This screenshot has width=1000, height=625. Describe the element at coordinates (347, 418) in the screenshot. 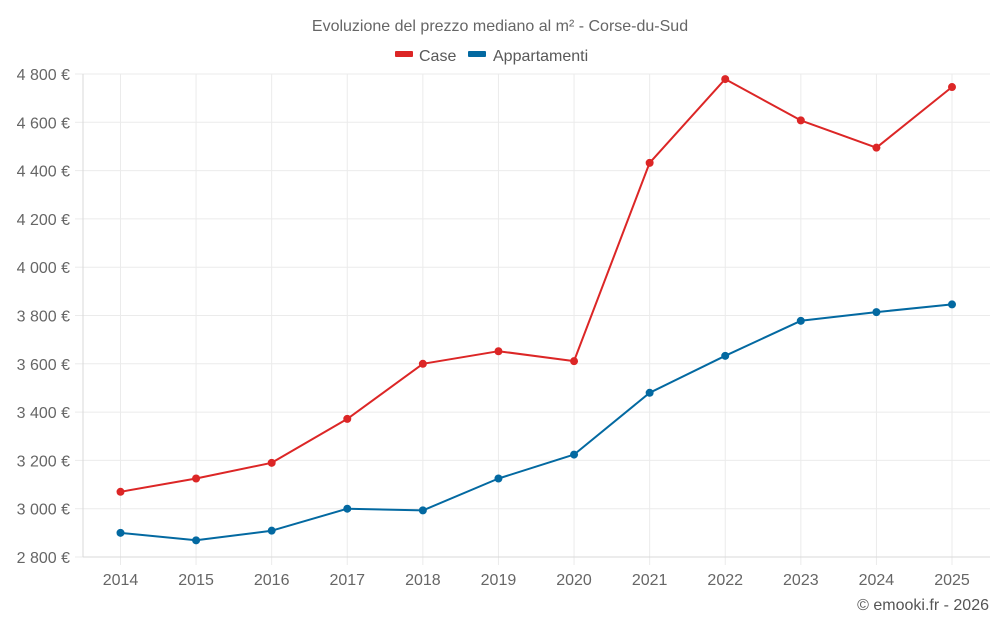

I see `data-point-case-2017` at that location.